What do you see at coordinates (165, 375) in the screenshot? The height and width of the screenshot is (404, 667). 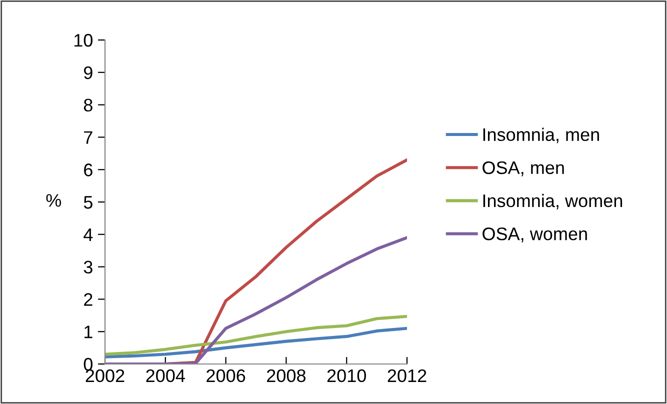 I see `x-tick-label: 2004` at bounding box center [165, 375].